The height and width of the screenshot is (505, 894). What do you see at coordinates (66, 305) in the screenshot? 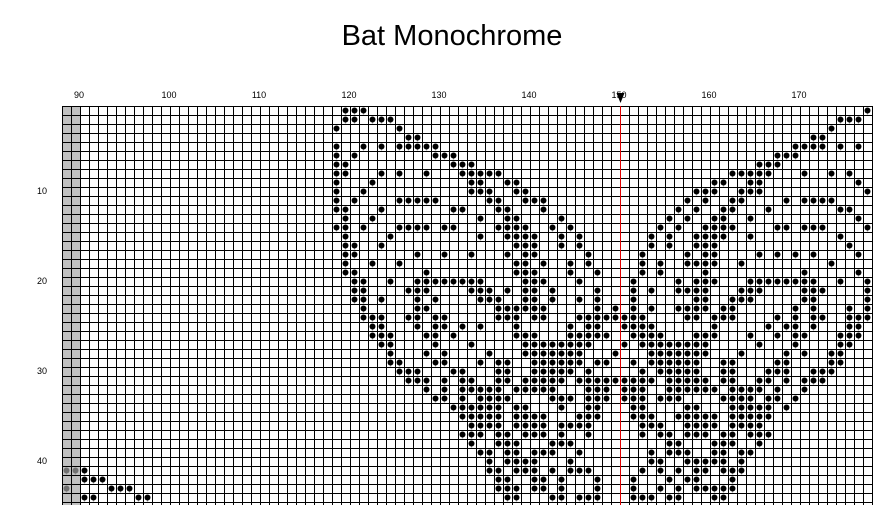
I see `shaded-column` at bounding box center [66, 305].